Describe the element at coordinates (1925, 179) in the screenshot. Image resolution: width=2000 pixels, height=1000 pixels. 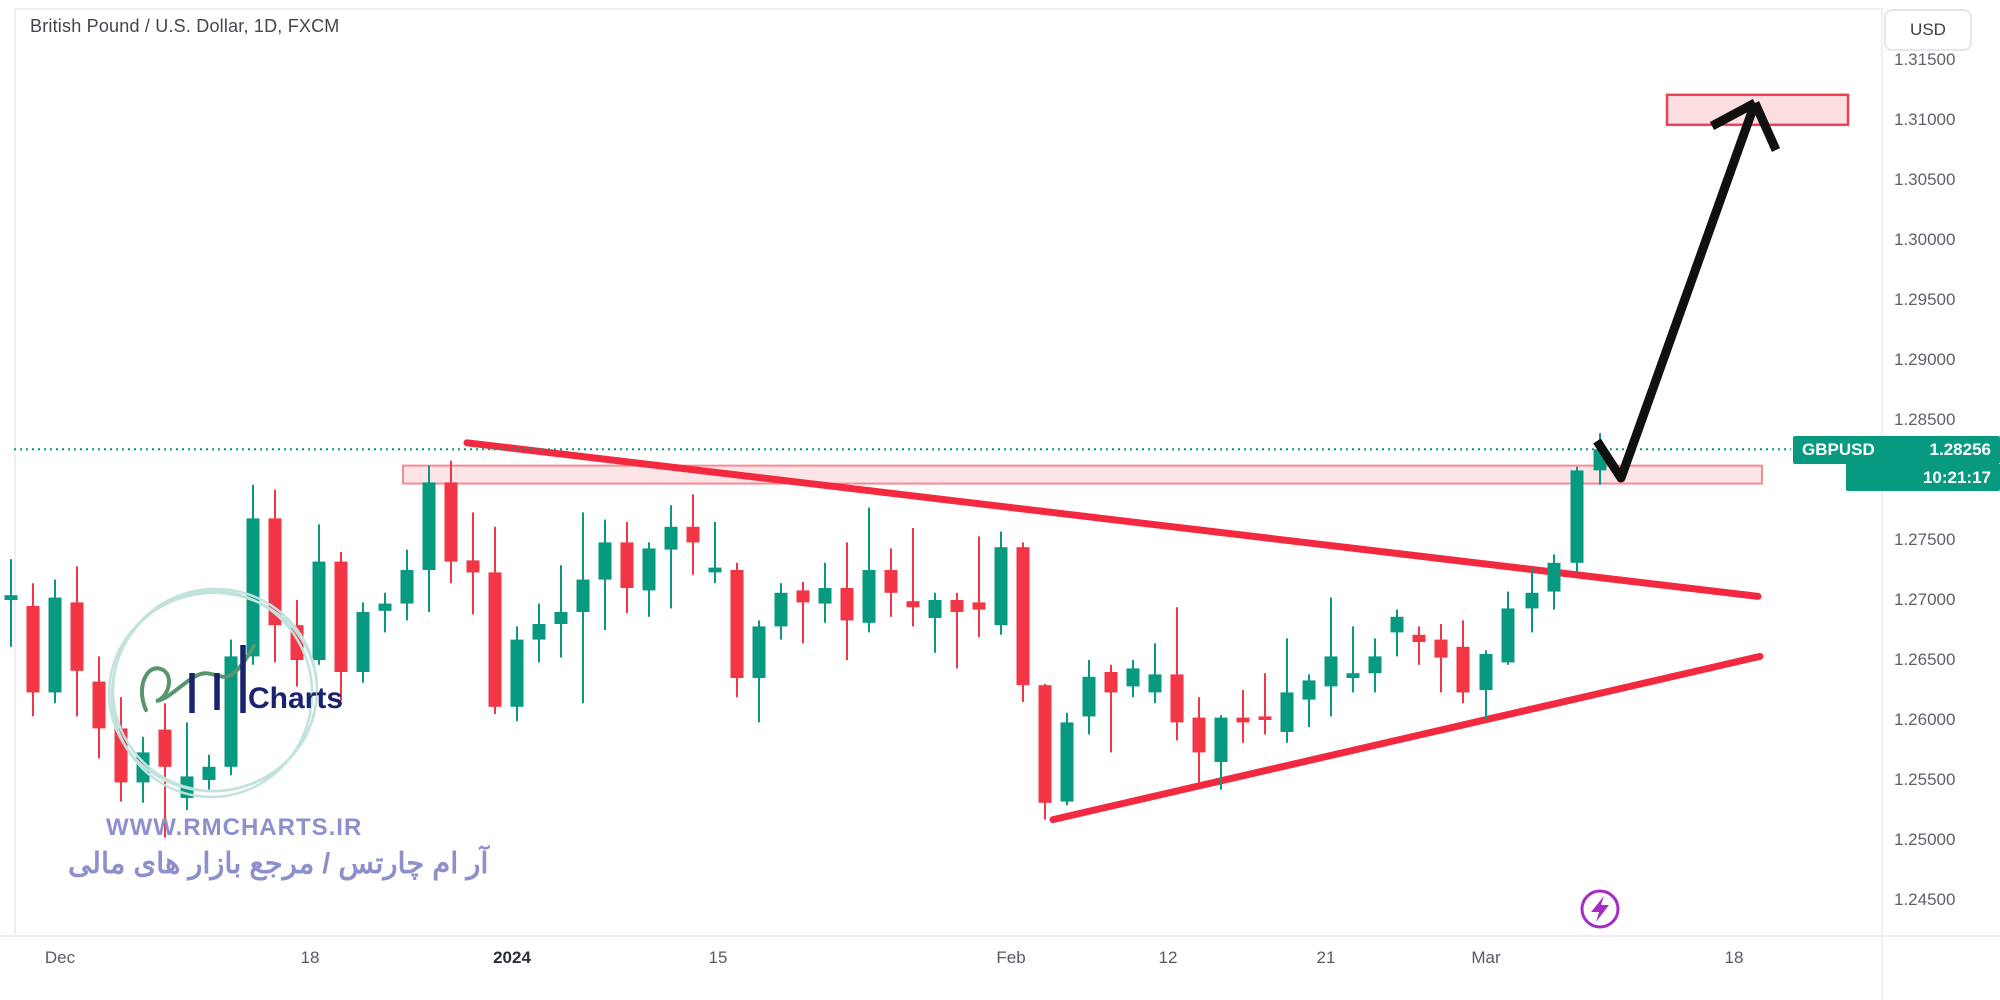
I see `price-tick-label: 1.30500` at that location.